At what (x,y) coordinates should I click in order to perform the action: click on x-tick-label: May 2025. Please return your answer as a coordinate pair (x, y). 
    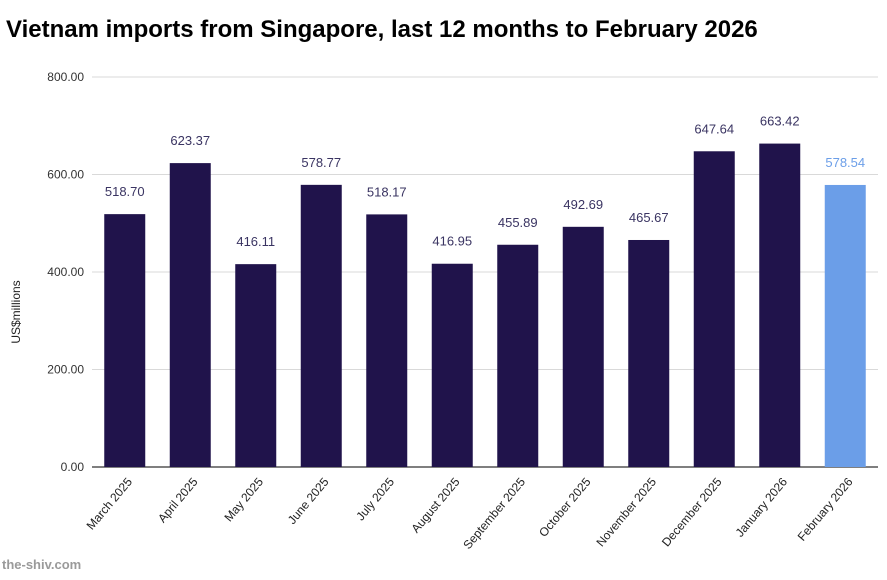
    Looking at the image, I should click on (243, 500).